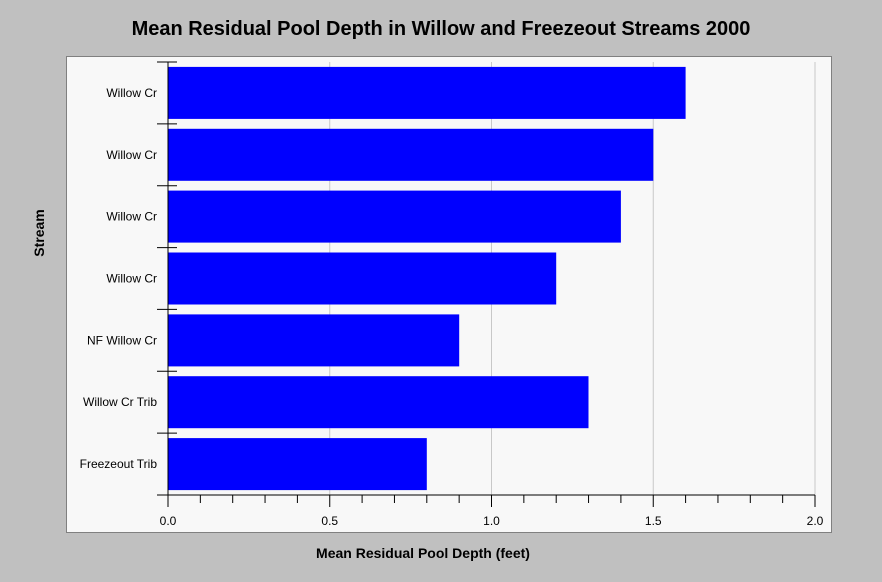 This screenshot has width=882, height=582. Describe the element at coordinates (653, 521) in the screenshot. I see `x-tick-label: 1.5` at that location.